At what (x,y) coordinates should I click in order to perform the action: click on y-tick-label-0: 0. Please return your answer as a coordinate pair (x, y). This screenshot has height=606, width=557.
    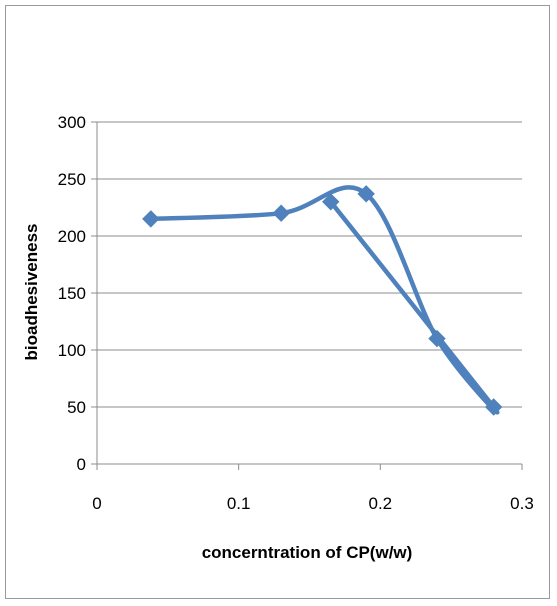
    Looking at the image, I should click on (81, 464).